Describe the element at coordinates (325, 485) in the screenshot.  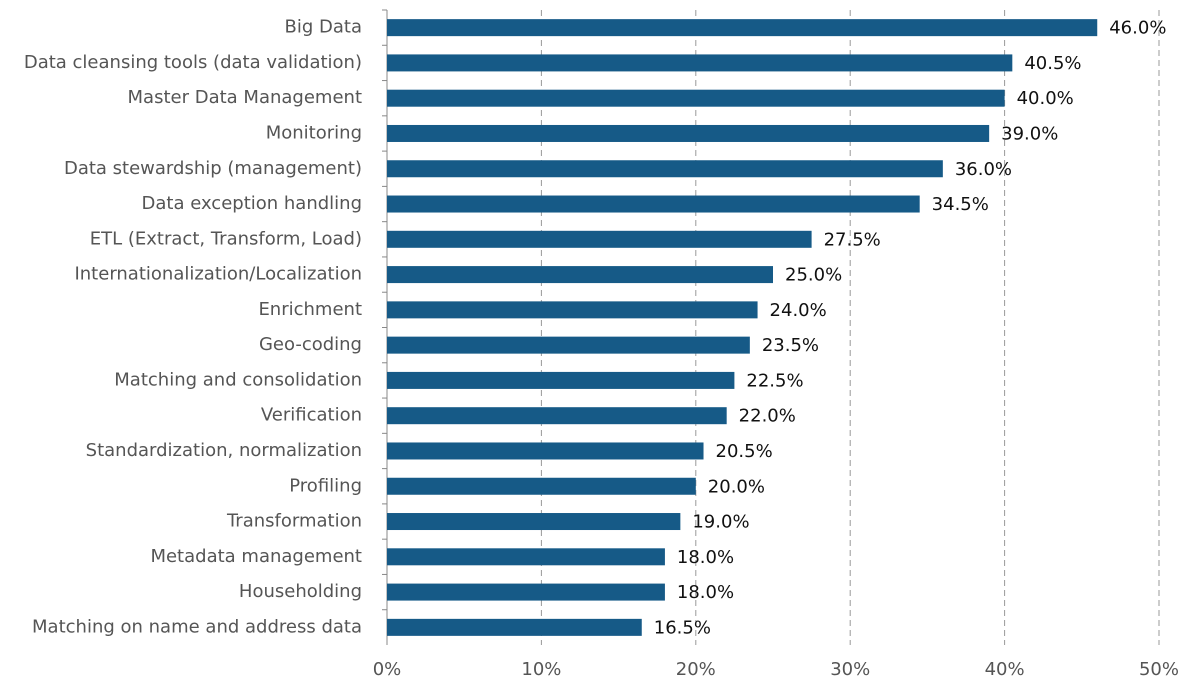
I see `category-label: Profiling` at that location.